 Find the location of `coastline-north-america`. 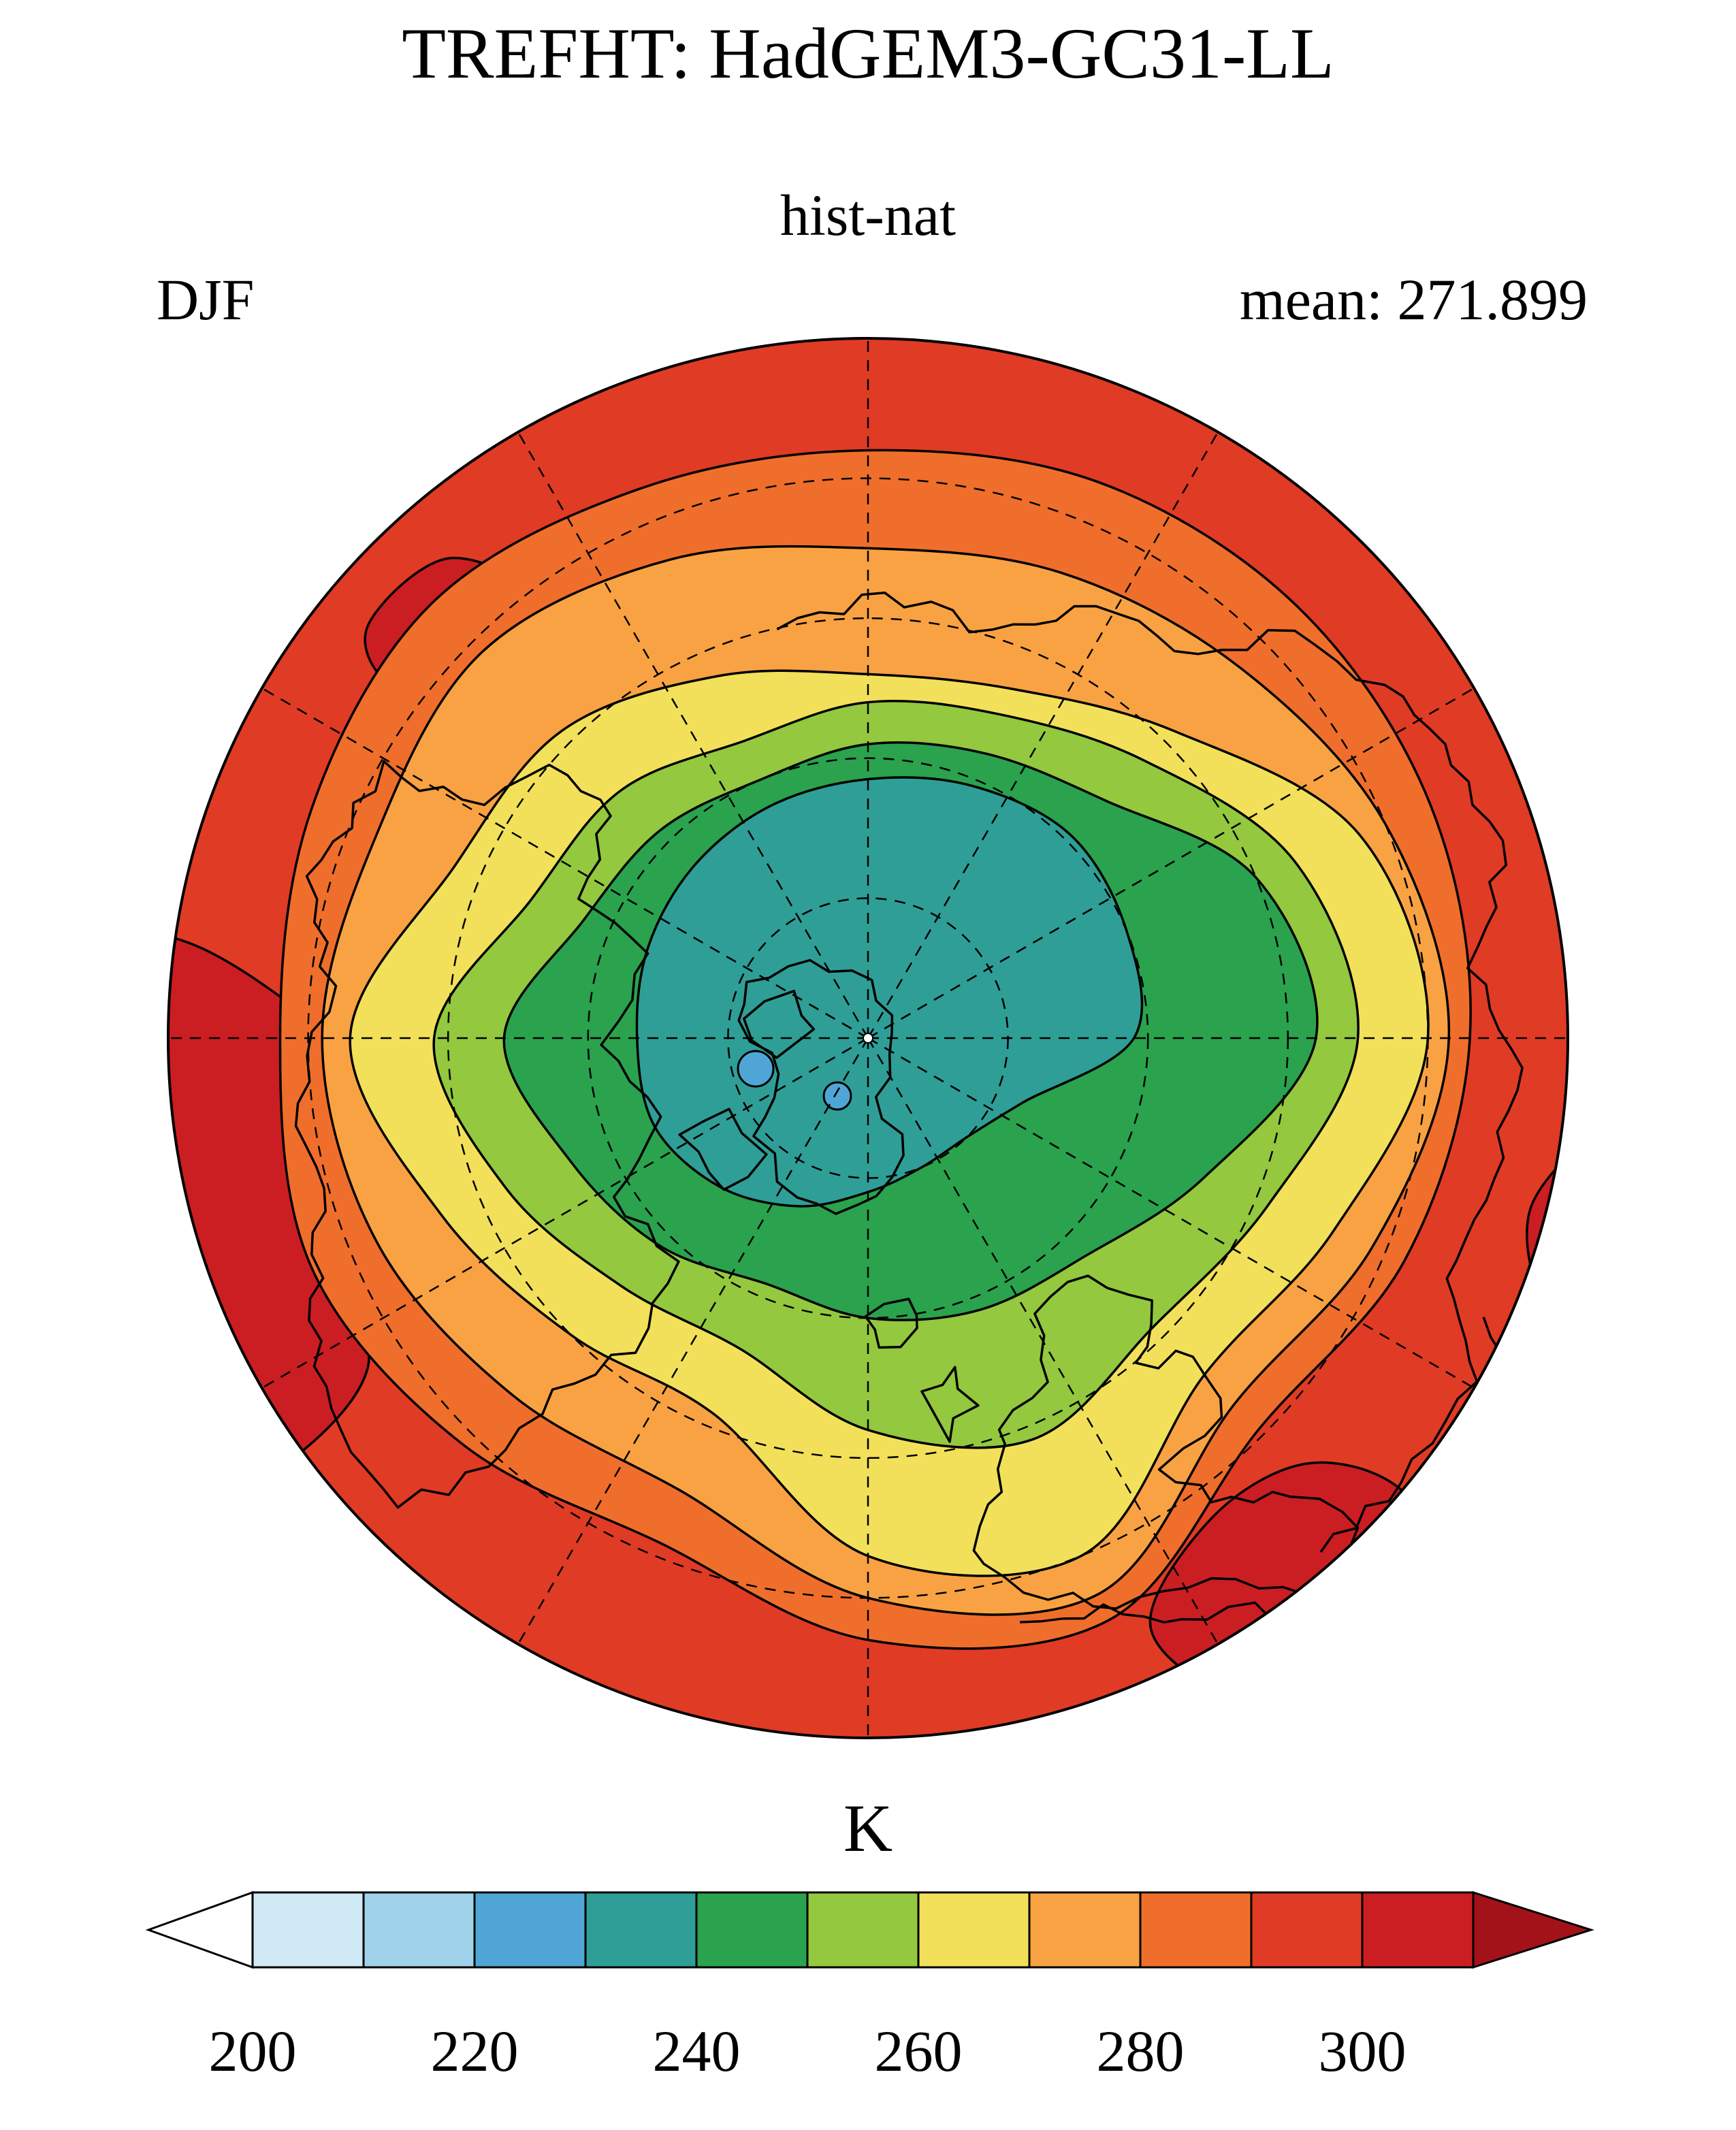

coastline-north-america is located at coordinates (487, 1134).